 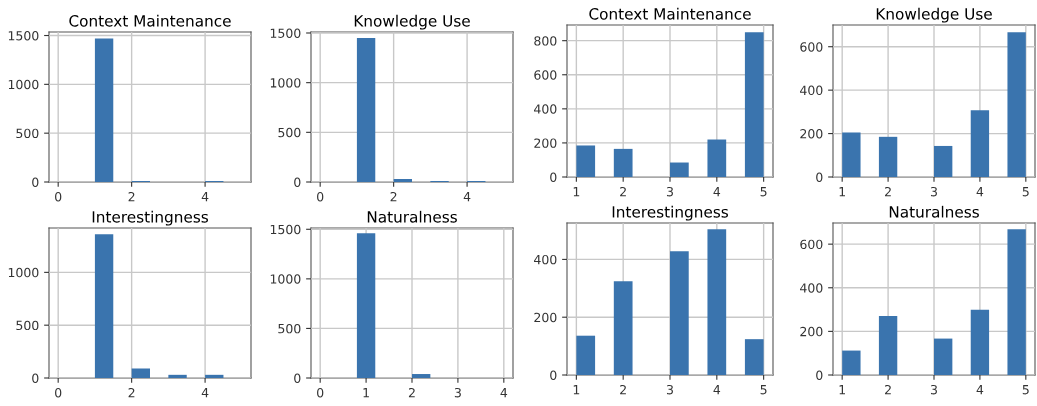 What do you see at coordinates (545, 41) in the screenshot?
I see `y-tick-label: 800` at bounding box center [545, 41].